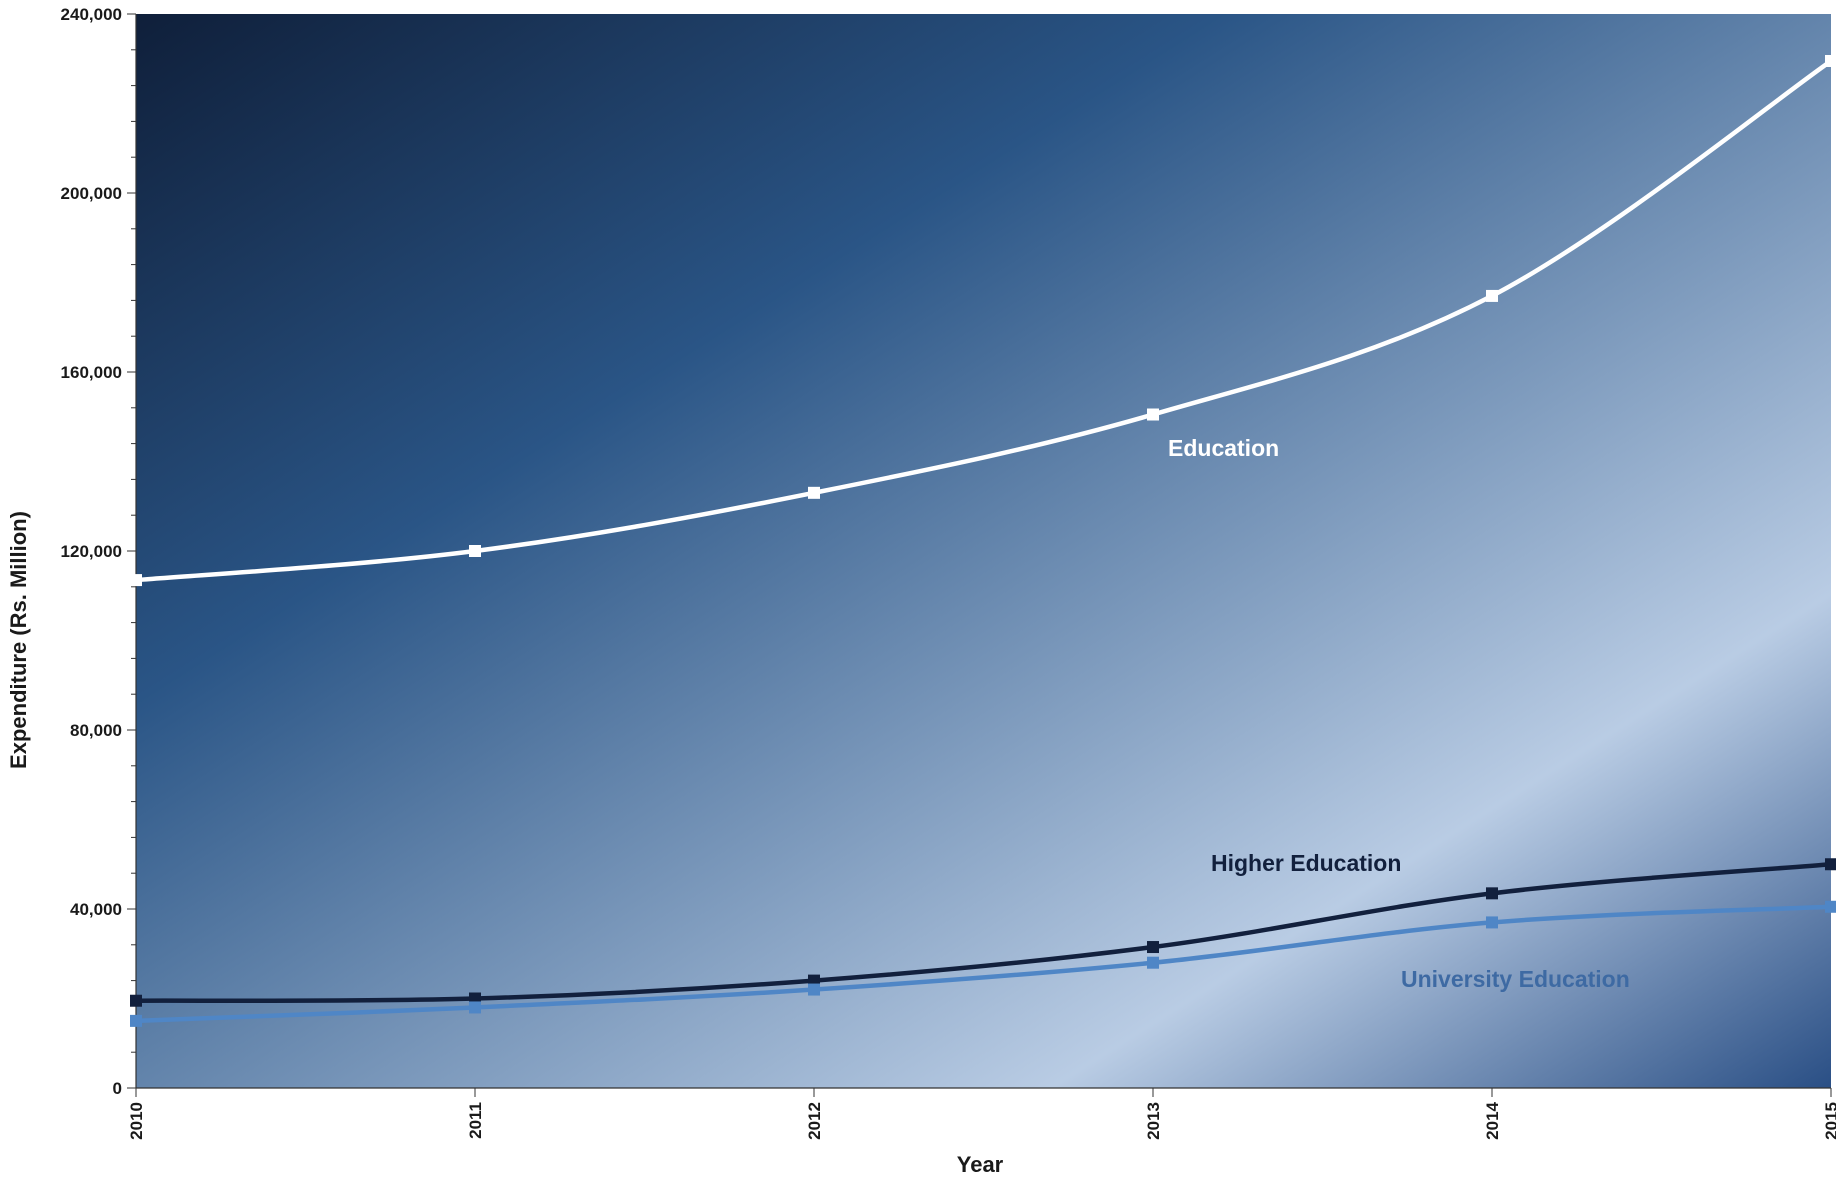 The width and height of the screenshot is (1836, 1187). I want to click on series-higher-education, so click(983, 932).